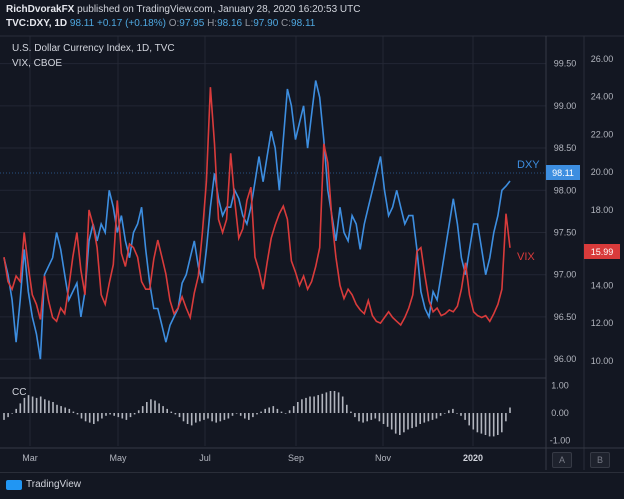  Describe the element at coordinates (600, 460) in the screenshot. I see `b-button: B` at that location.